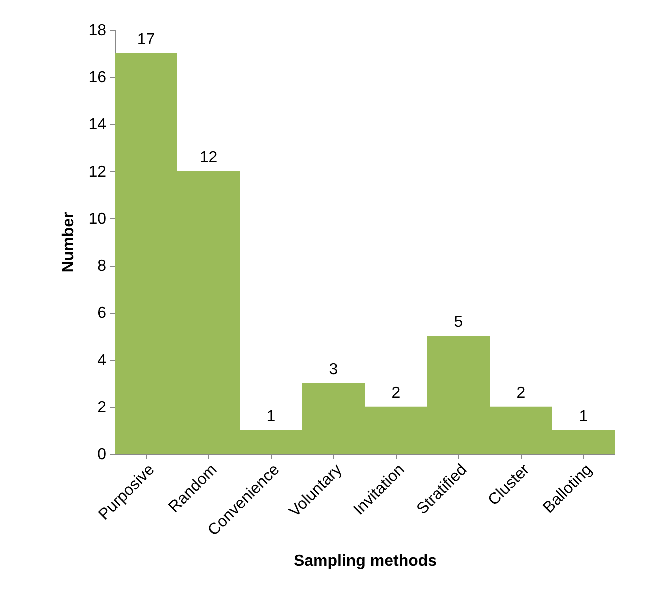  I want to click on x-axis-title: Sampling methods, so click(366, 561).